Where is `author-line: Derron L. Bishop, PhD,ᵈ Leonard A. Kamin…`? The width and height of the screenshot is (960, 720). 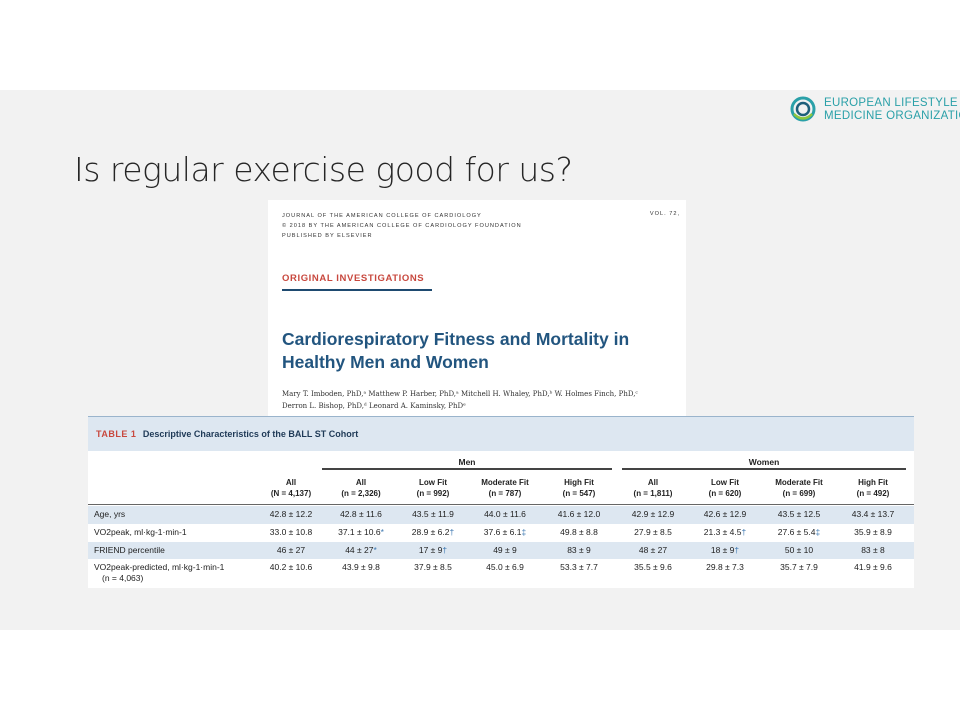
author-line: Derron L. Bishop, PhD,ᵈ Leonard A. Kamin… is located at coordinates (374, 406).